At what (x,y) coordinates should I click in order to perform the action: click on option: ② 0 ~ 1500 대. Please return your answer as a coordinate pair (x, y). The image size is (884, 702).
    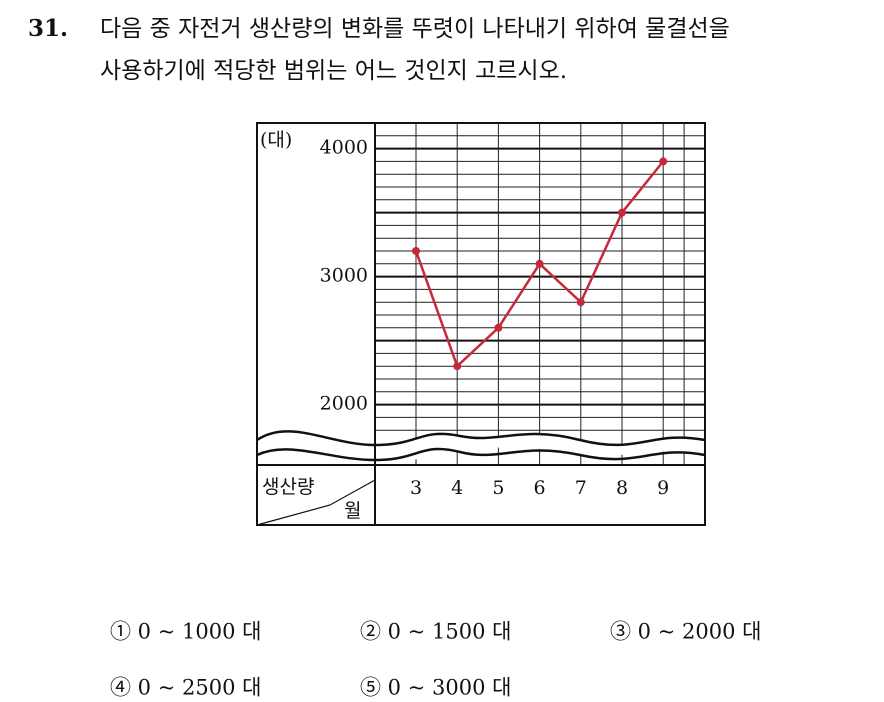
    Looking at the image, I should click on (435, 632).